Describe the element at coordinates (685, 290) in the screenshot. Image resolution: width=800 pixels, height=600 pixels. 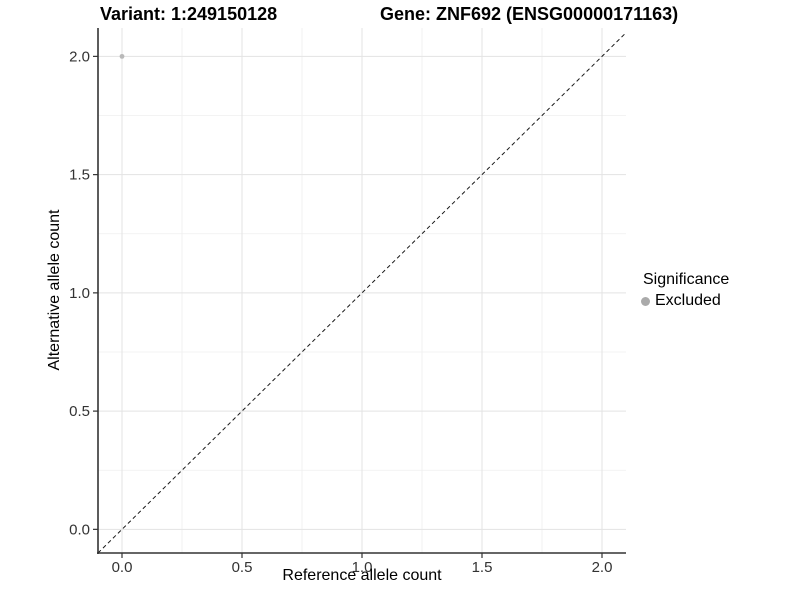
I see `legend: Significance Excluded` at that location.